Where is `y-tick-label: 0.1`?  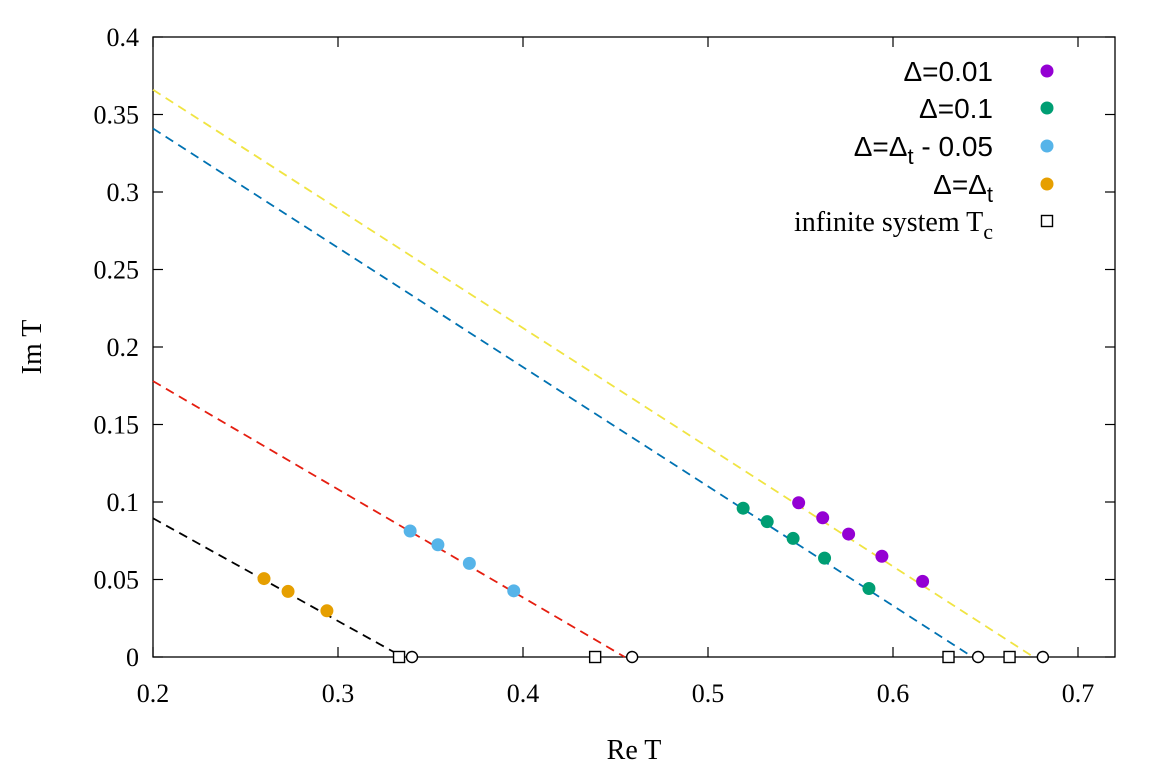
y-tick-label: 0.1 is located at coordinates (123, 502).